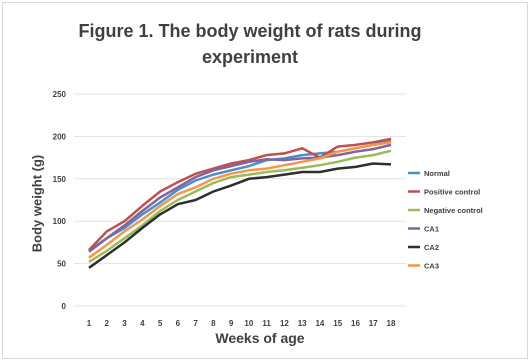  Describe the element at coordinates (373, 323) in the screenshot. I see `x-tick-label-17: 17` at that location.